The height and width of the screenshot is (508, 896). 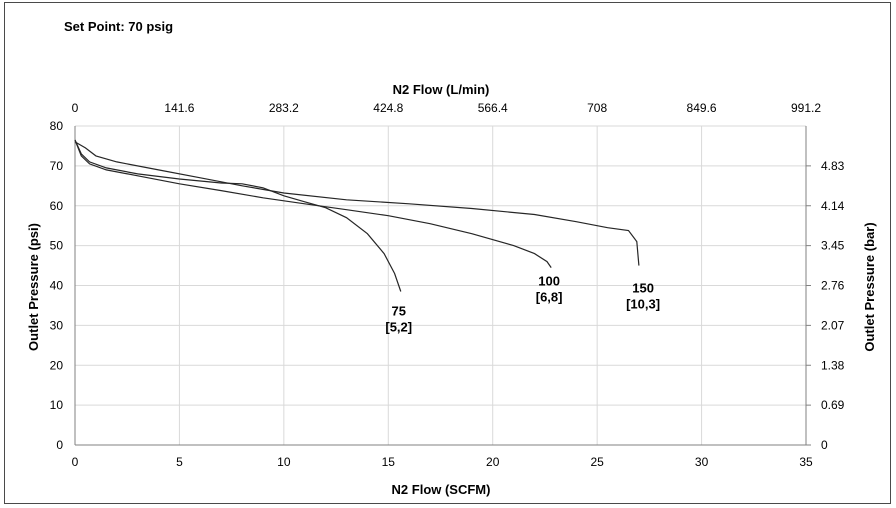 What do you see at coordinates (702, 108) in the screenshot?
I see `x2-tick-label: 849.6` at bounding box center [702, 108].